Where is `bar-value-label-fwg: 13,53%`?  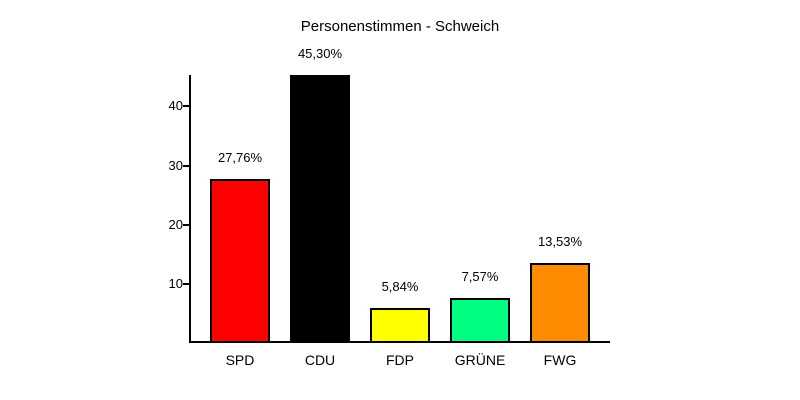
bar-value-label-fwg: 13,53% is located at coordinates (560, 241).